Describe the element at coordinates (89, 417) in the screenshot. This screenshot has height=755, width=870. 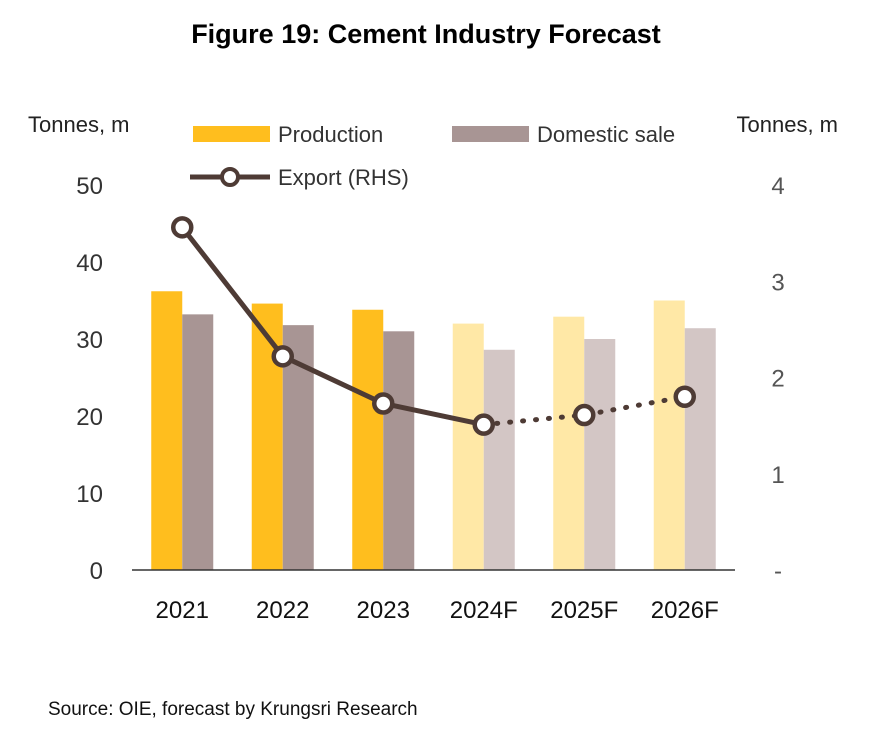
I see `left-tick-label: 20` at that location.